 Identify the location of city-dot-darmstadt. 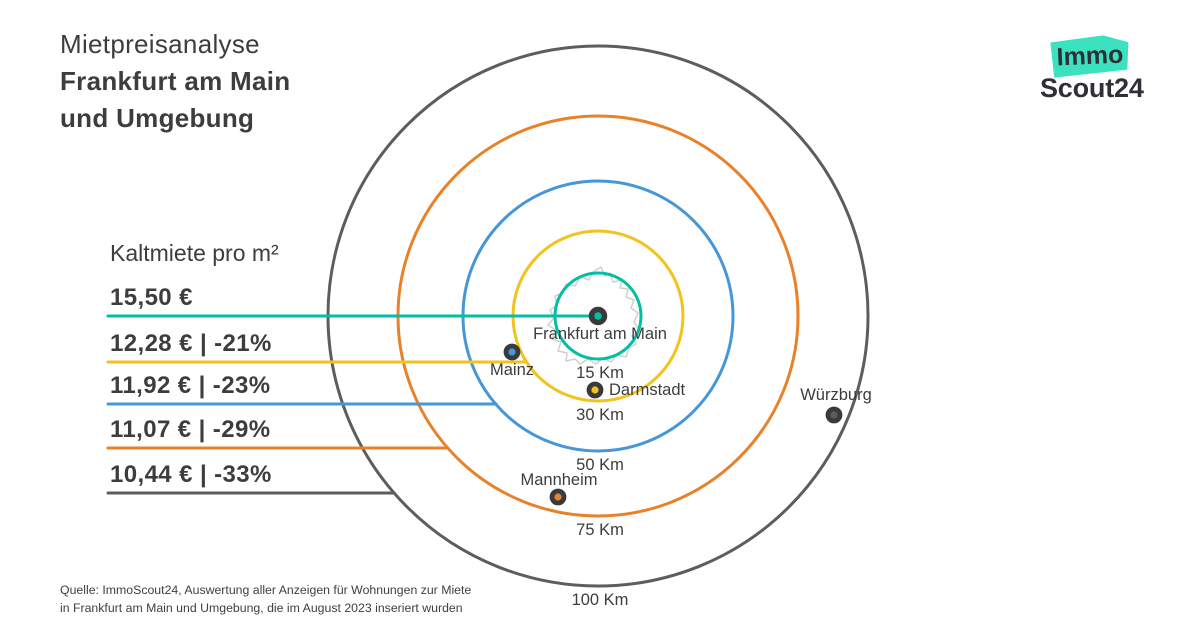
(595, 390).